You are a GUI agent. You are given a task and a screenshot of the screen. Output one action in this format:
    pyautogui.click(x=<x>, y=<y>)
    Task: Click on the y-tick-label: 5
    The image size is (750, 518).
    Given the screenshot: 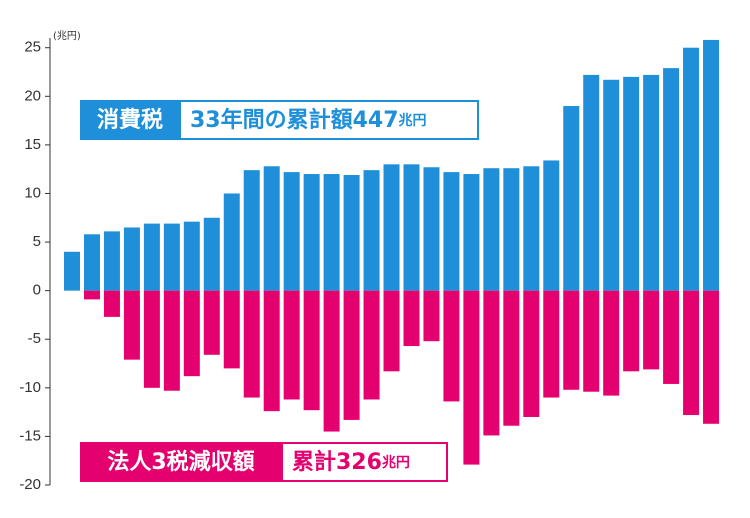 What is the action you would take?
    pyautogui.click(x=37, y=241)
    